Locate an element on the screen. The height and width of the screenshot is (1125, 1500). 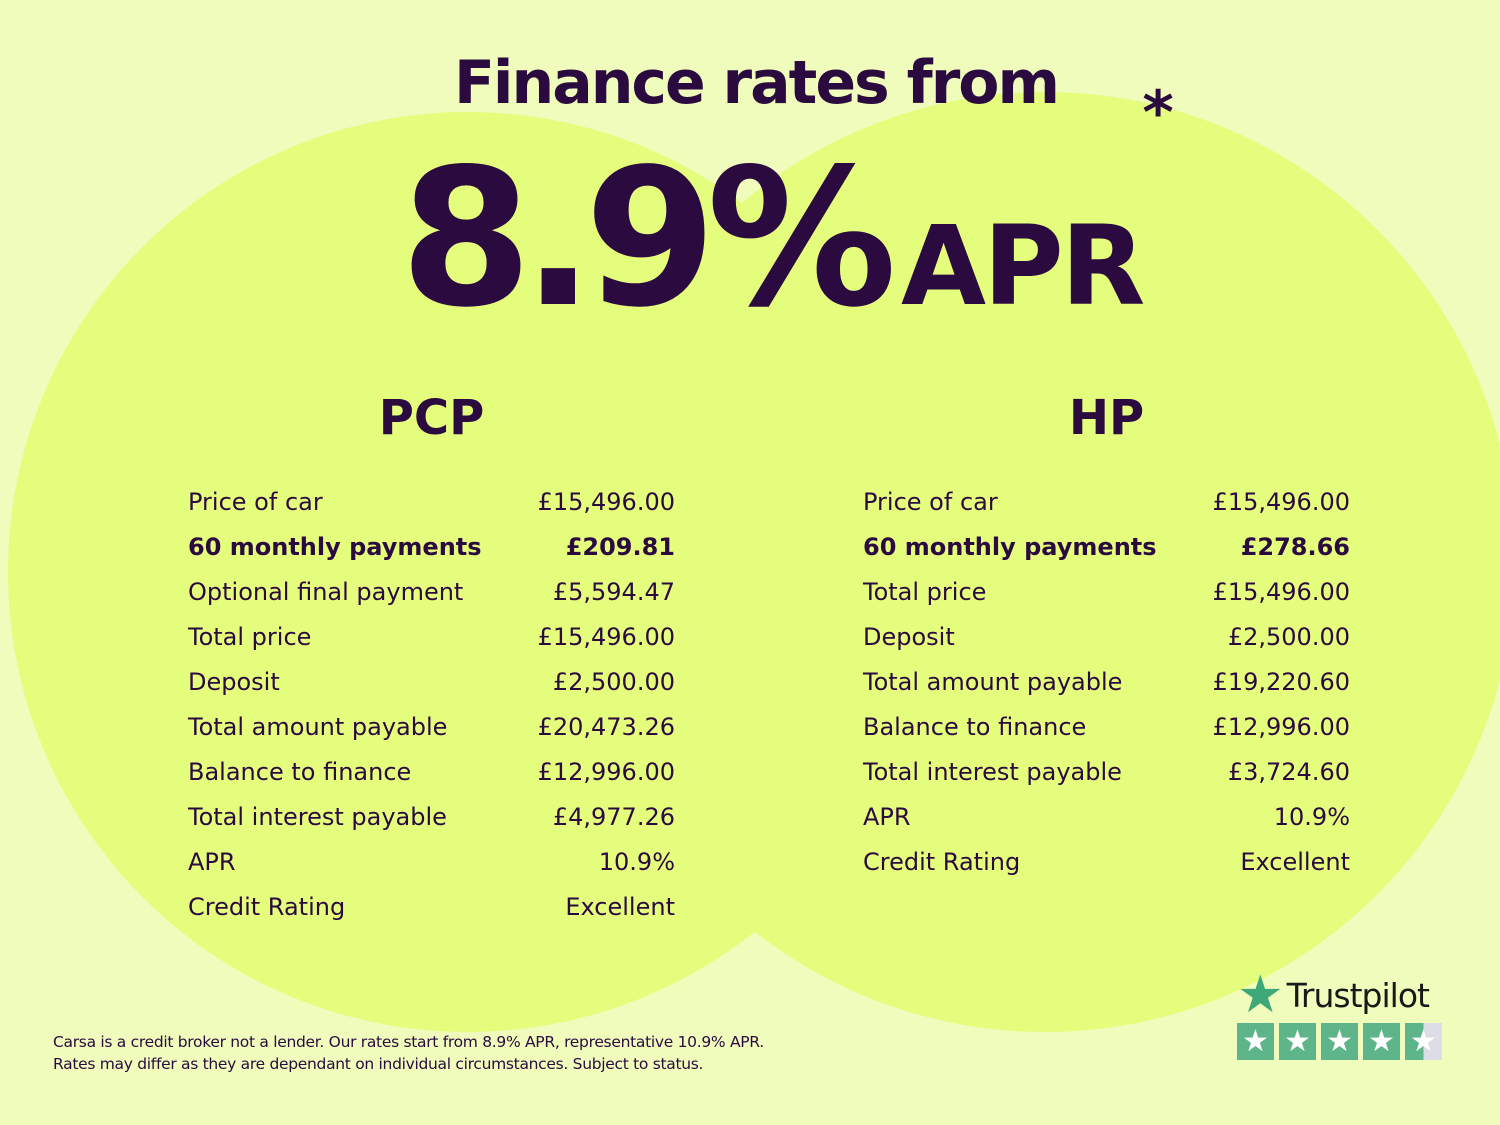
row-value: £209.81 is located at coordinates (620, 547).